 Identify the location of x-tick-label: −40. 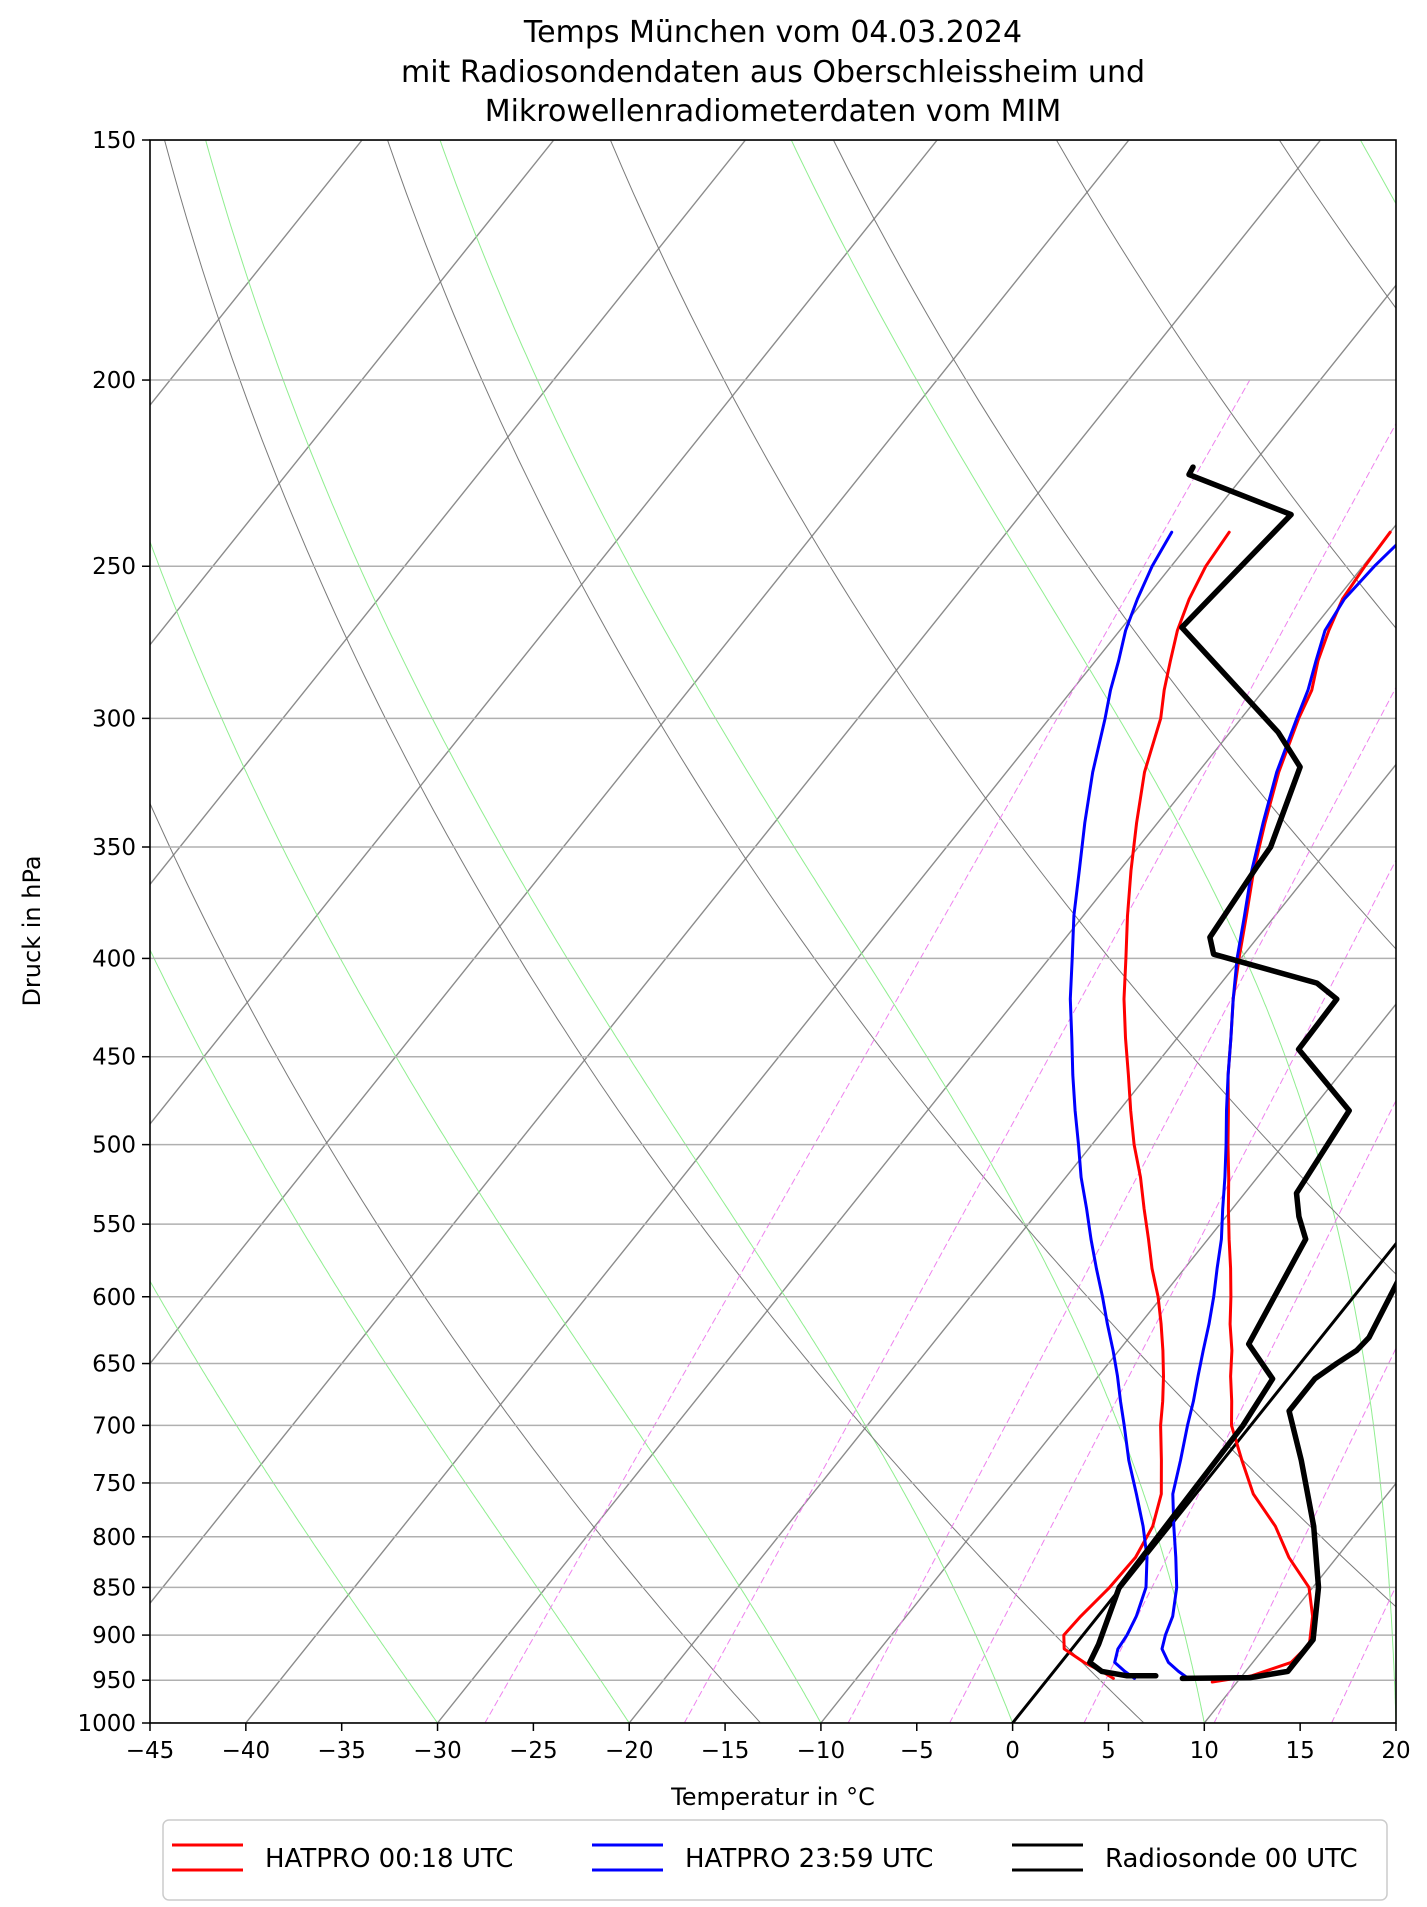
(246, 1751).